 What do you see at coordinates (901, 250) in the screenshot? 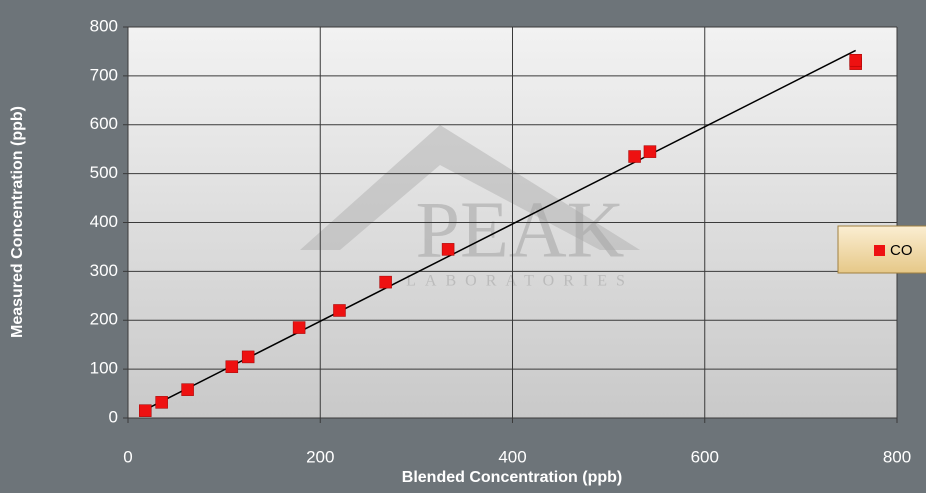
I see `legend-label: CO` at bounding box center [901, 250].